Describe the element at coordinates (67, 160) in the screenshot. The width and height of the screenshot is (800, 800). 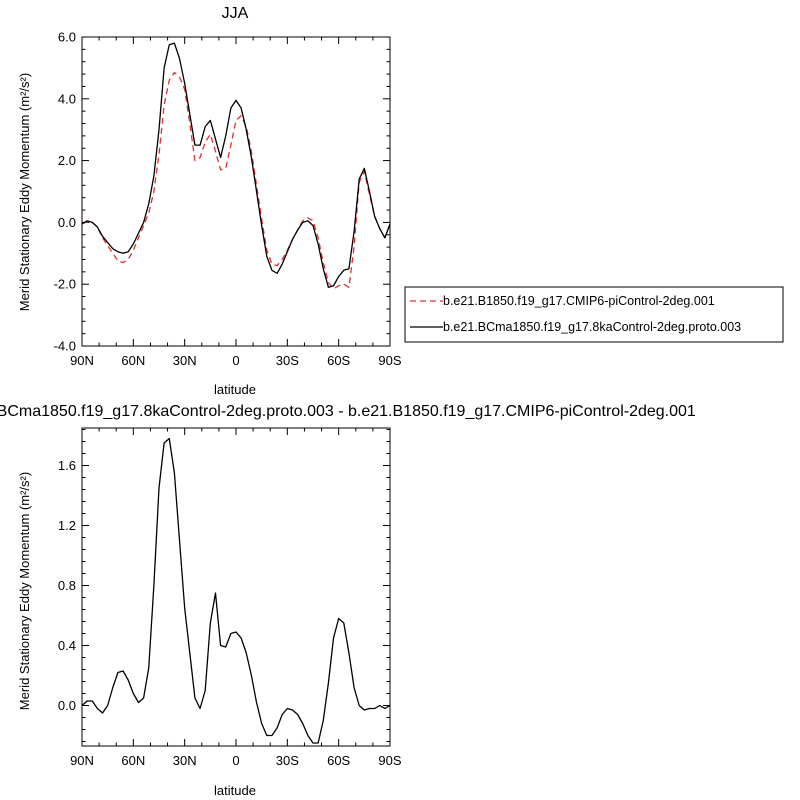
I see `y-tick-label: 2.0` at that location.